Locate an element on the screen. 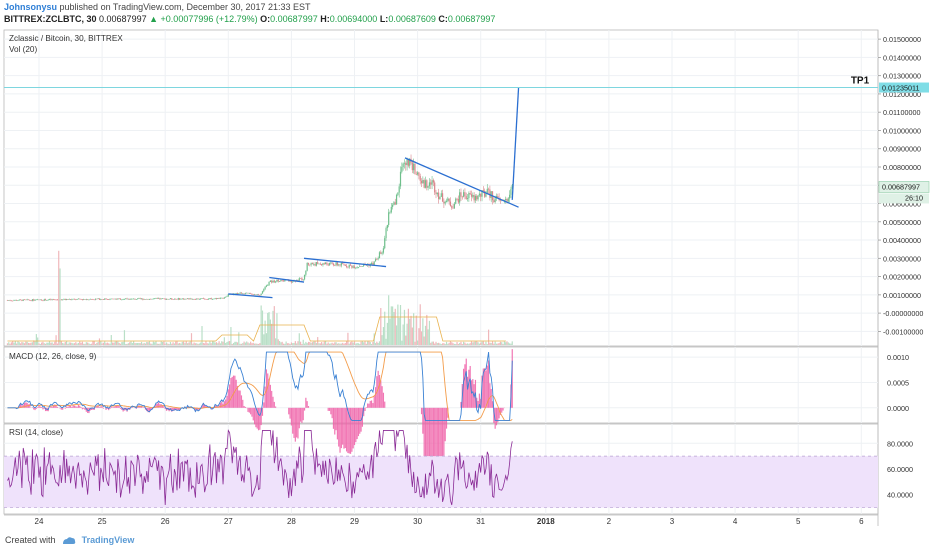 The height and width of the screenshot is (550, 932). tp1-price-tag is located at coordinates (904, 87).